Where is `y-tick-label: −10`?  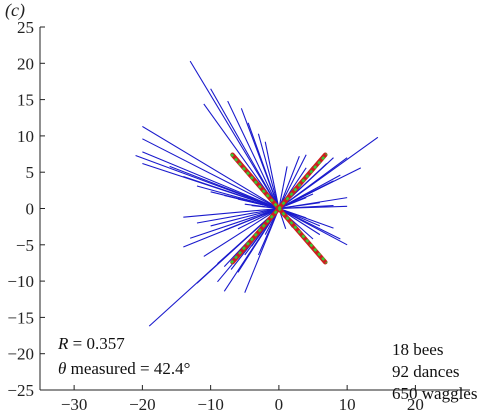 y-tick-label: −10 is located at coordinates (20, 281).